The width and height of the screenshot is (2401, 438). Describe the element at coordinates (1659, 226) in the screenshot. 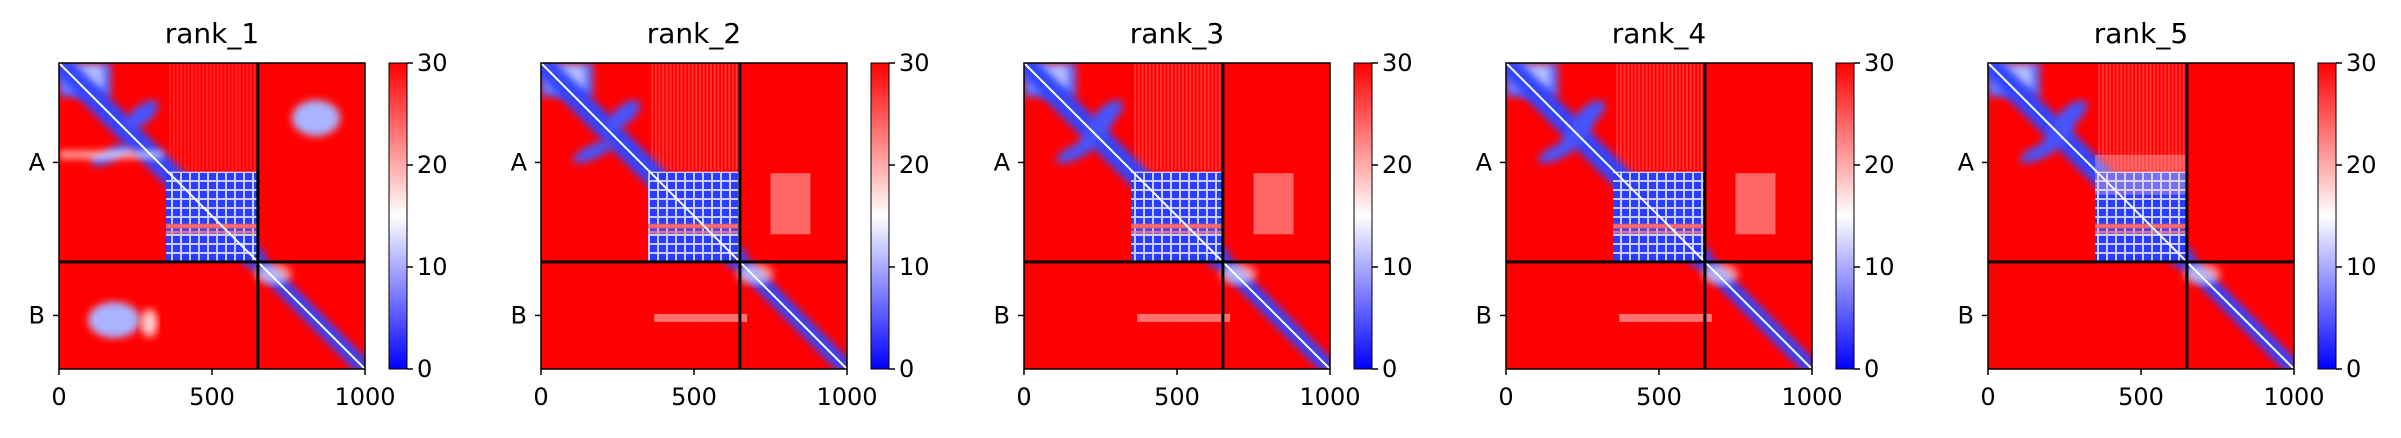

I see `central-block-redline` at that location.